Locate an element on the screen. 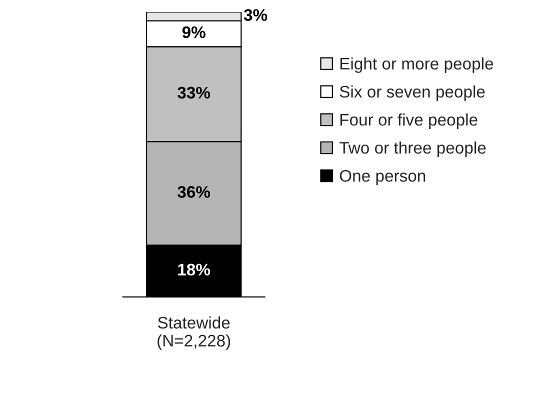 Image resolution: width=546 pixels, height=404 pixels. legend-label: Two or three people is located at coordinates (412, 149).